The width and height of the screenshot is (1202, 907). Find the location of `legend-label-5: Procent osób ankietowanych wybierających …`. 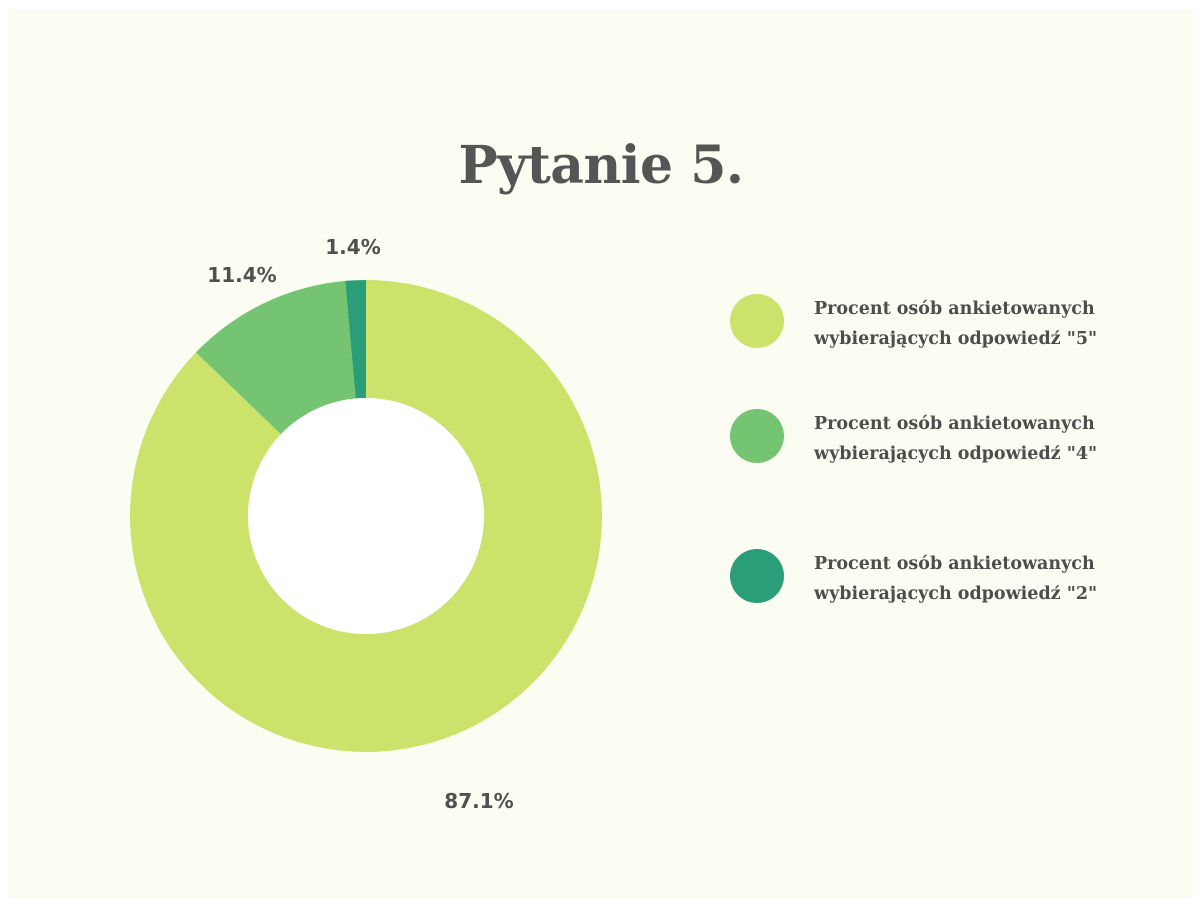

legend-label-5: Procent osób ankietowanych wybierających … is located at coordinates (956, 324).